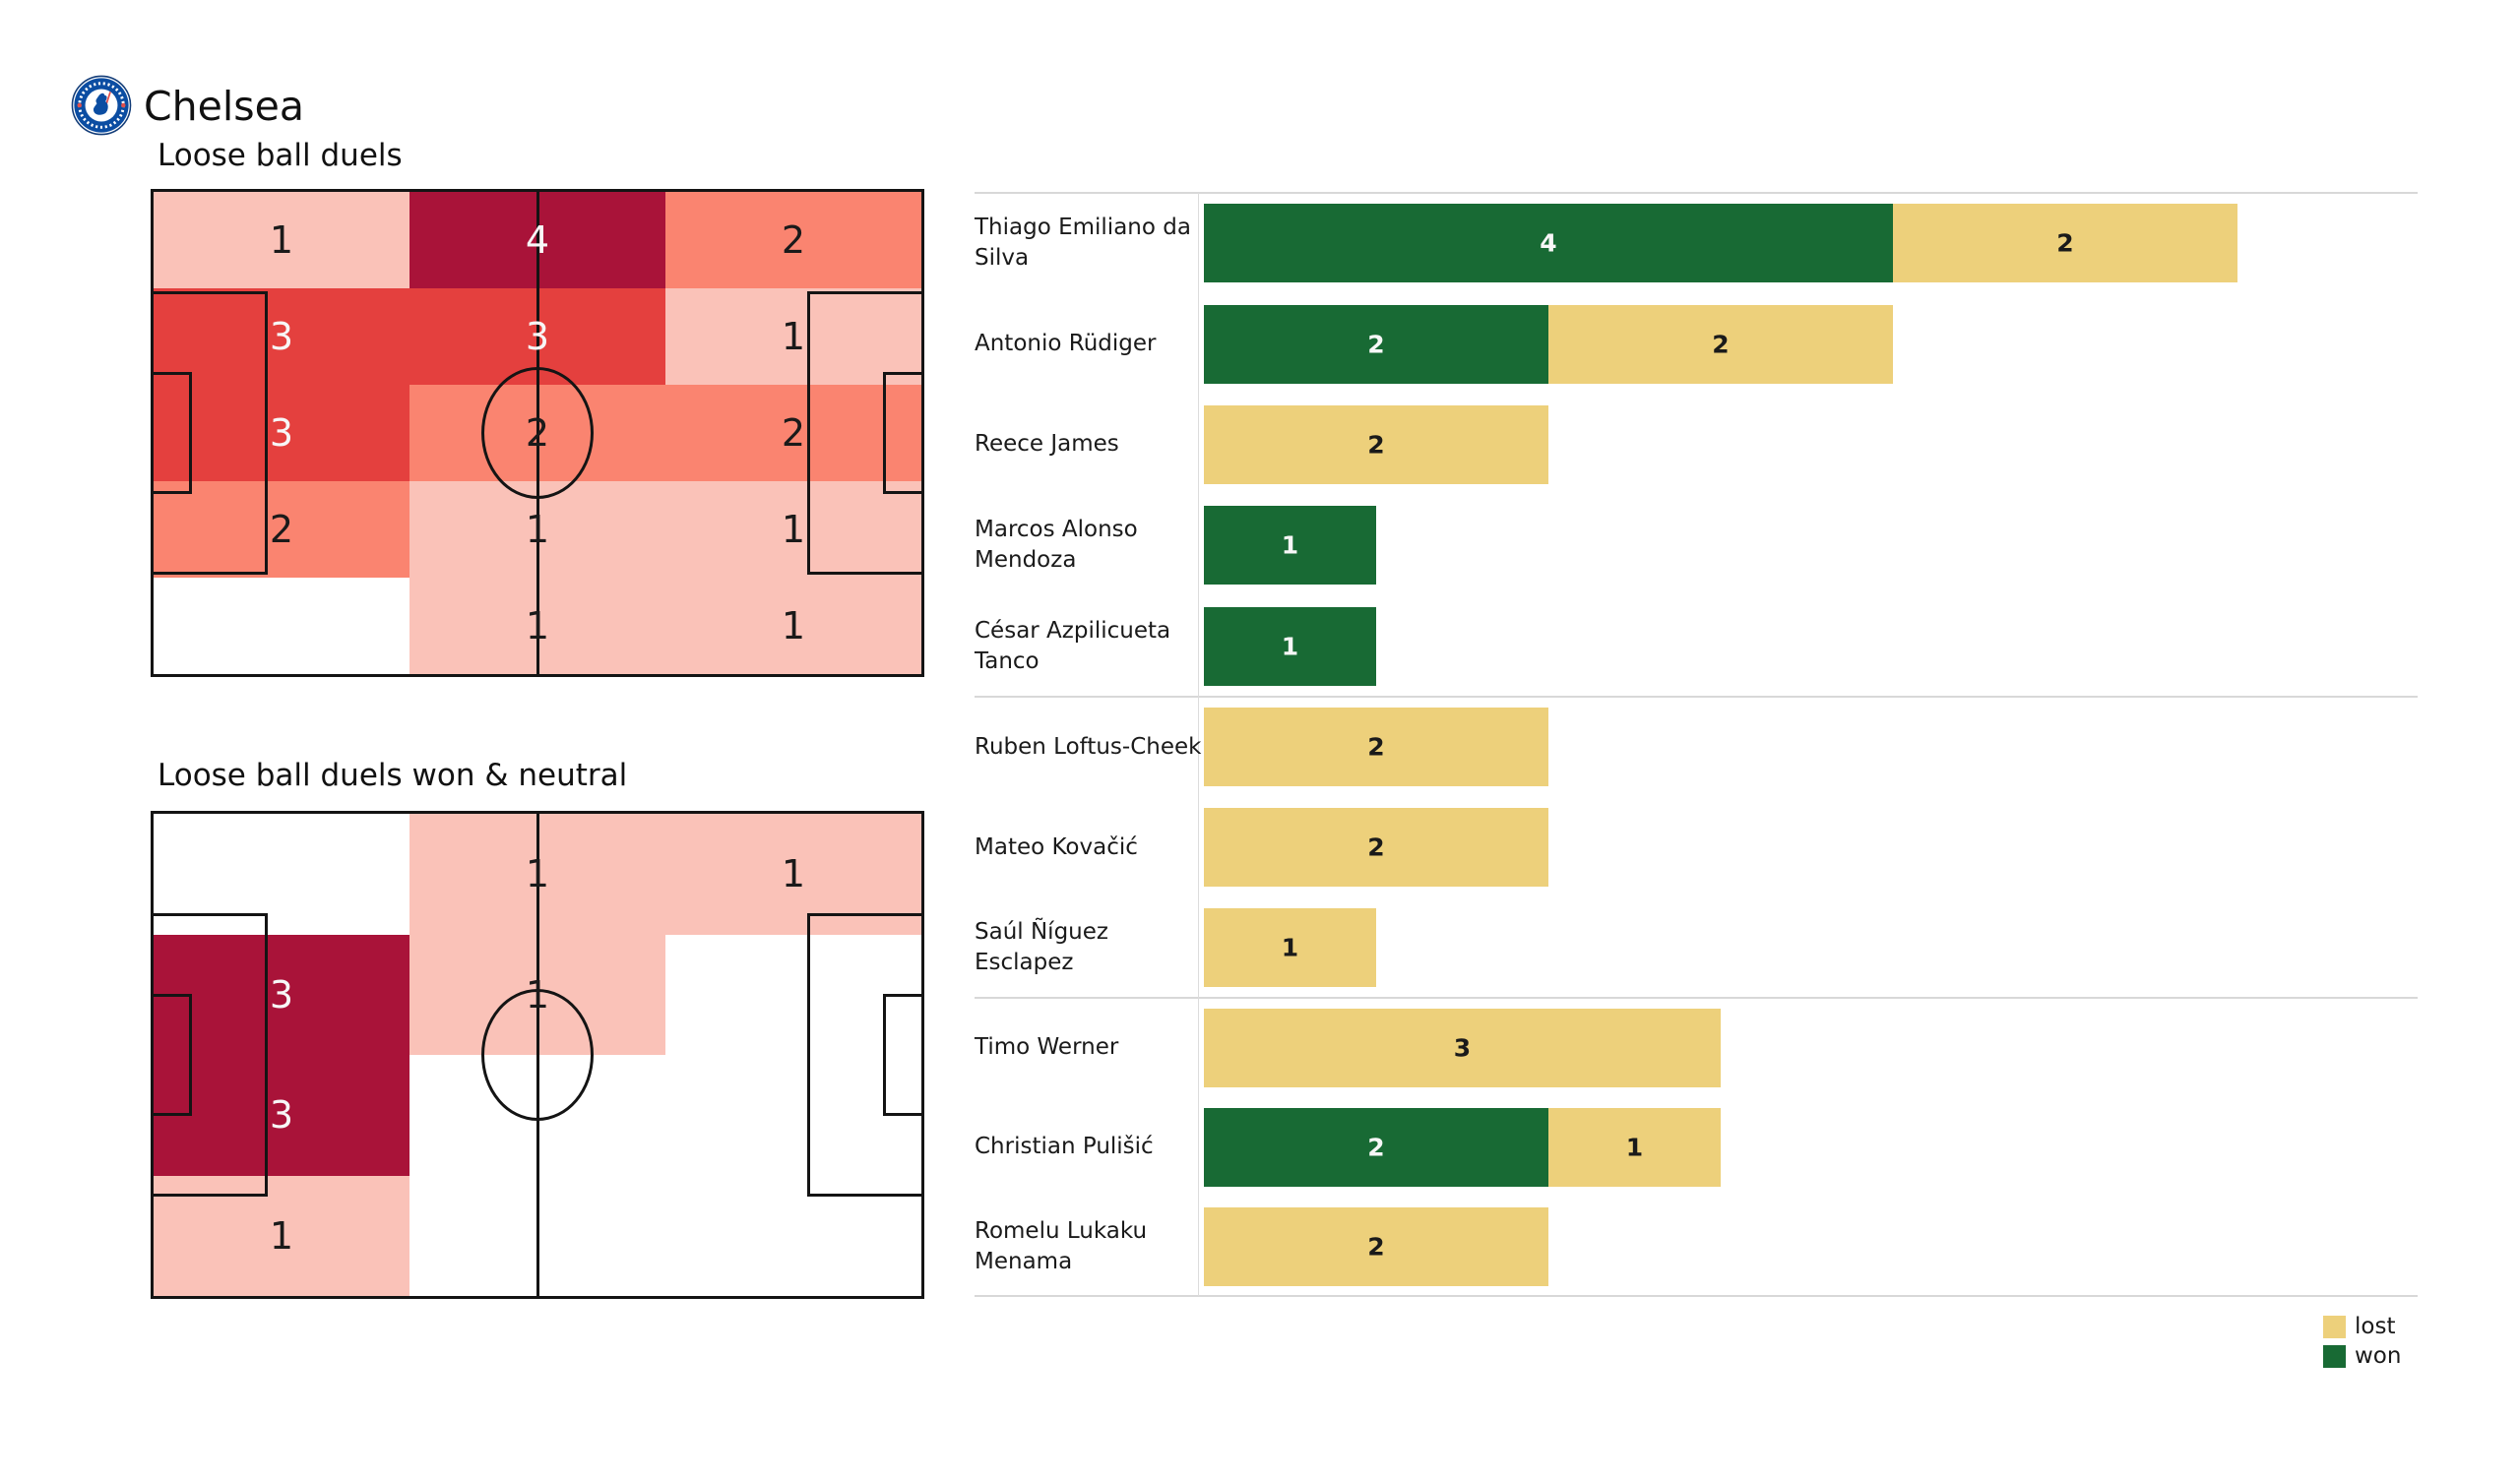 The image size is (2520, 1480). I want to click on chart-row: Reece James 2, so click(1696, 445).